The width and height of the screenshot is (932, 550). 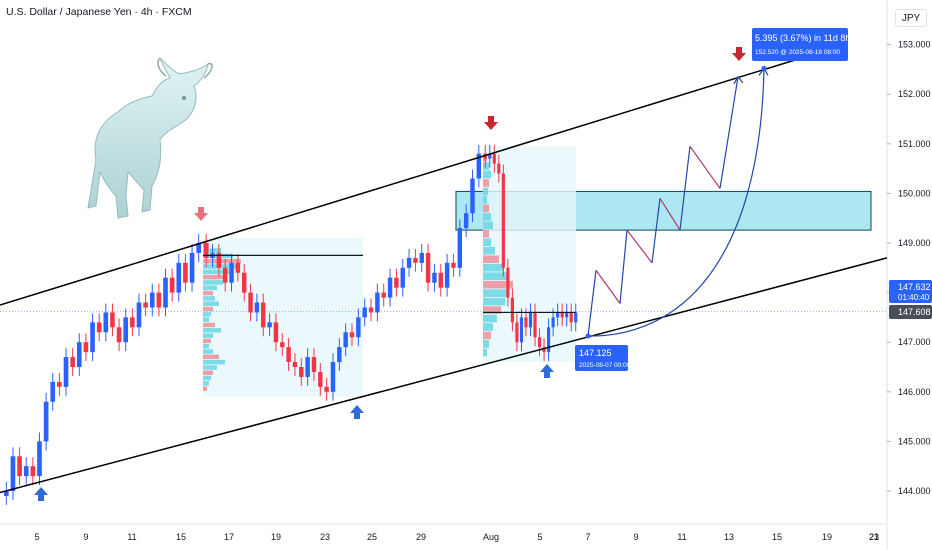 I want to click on target-detail: 152.520 @ 2025-08-18 08:00, so click(x=797, y=52).